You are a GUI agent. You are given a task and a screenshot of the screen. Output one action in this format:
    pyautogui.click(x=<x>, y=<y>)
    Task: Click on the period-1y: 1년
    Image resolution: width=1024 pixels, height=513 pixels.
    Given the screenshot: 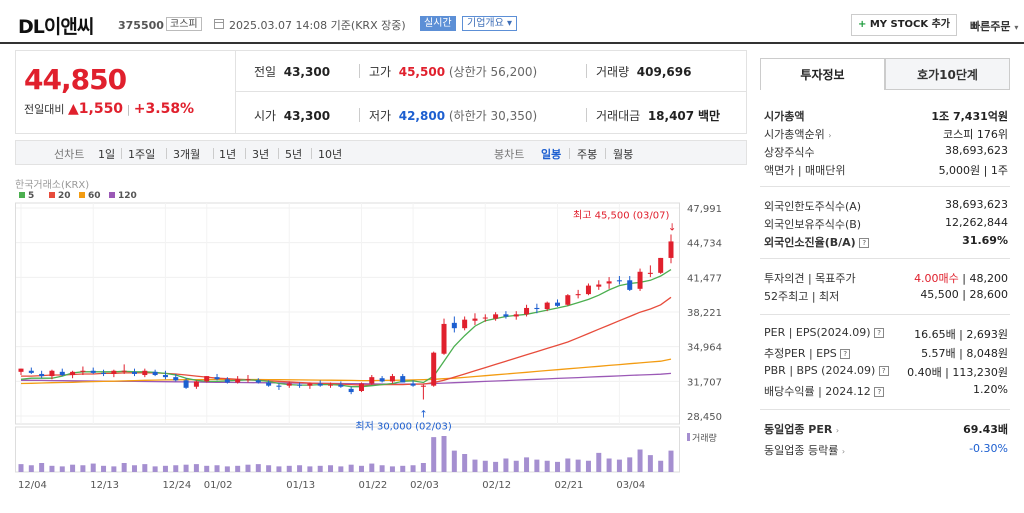 What is the action you would take?
    pyautogui.click(x=228, y=154)
    